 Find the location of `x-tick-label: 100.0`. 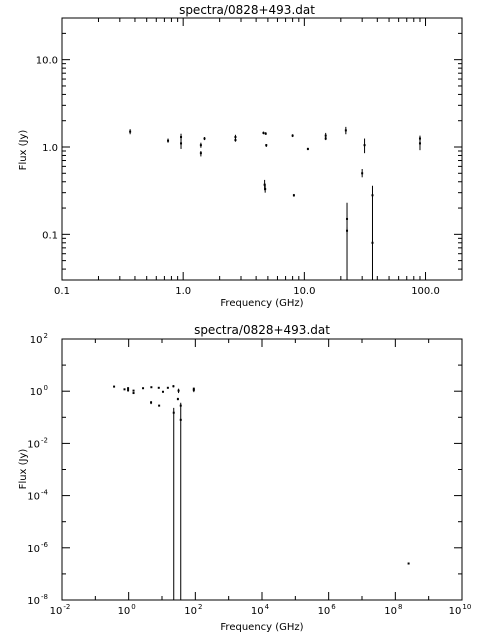

x-tick-label: 100.0 is located at coordinates (425, 291).